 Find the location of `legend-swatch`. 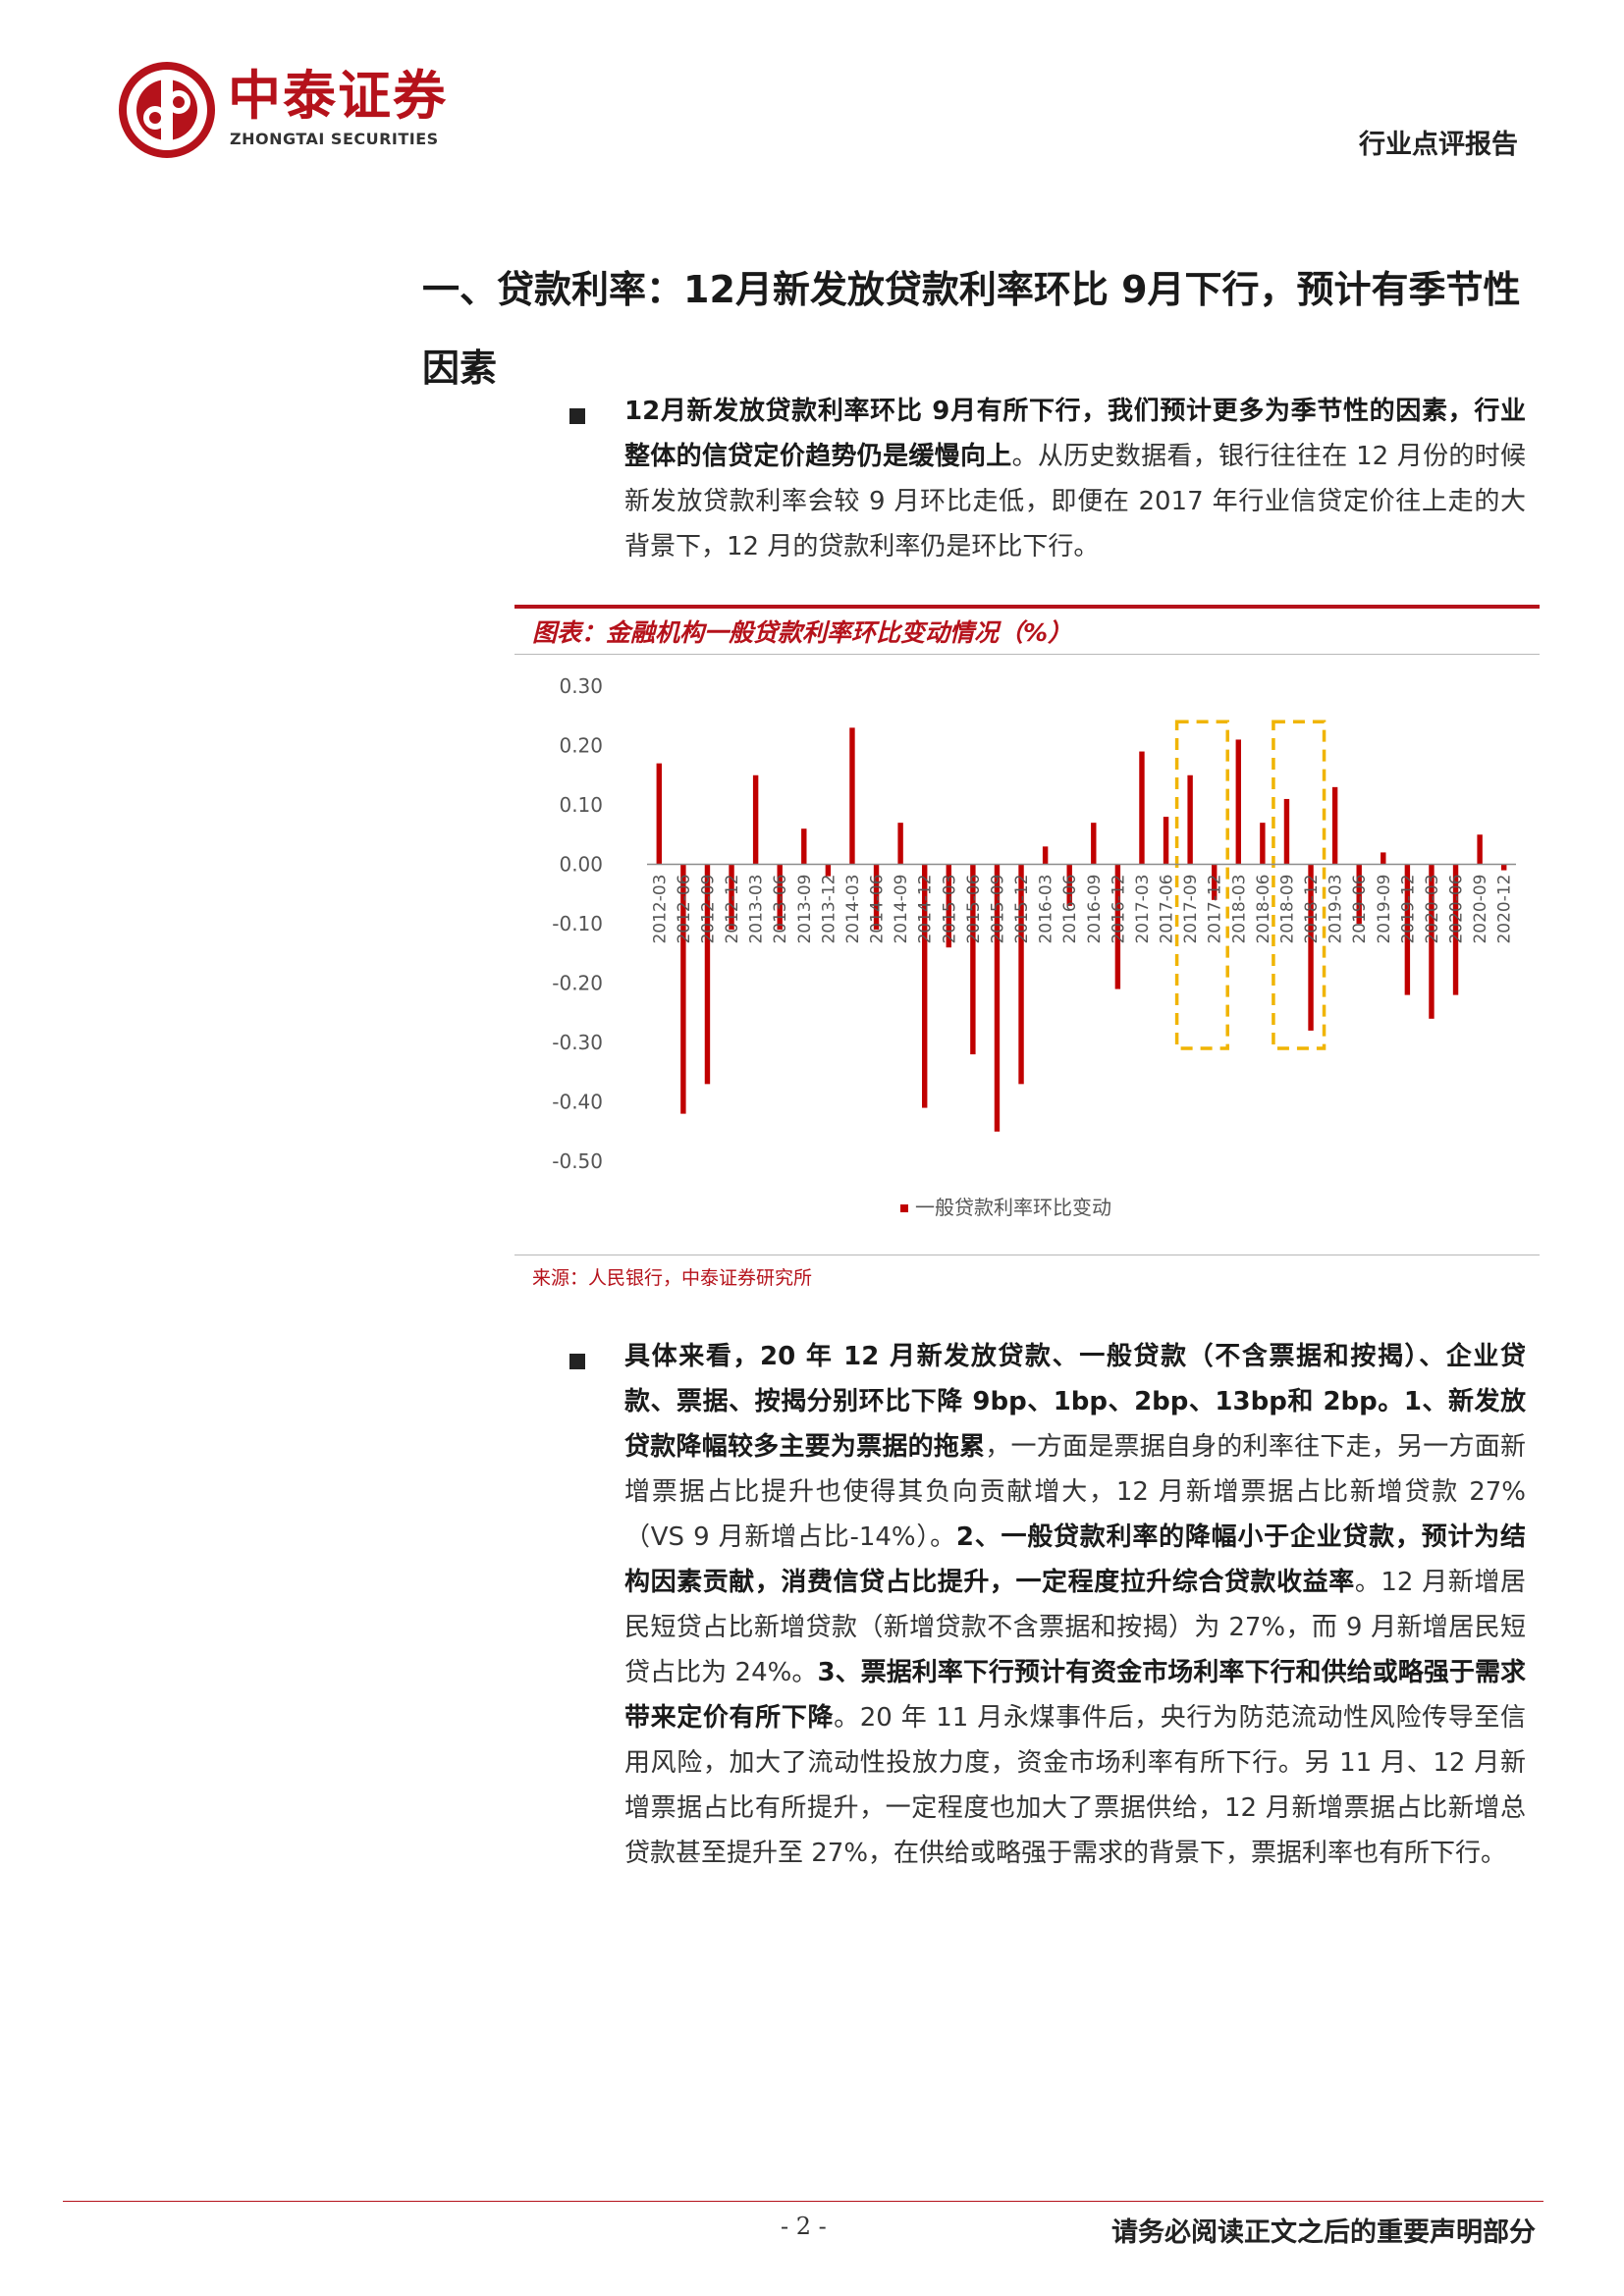

legend-swatch is located at coordinates (904, 1208).